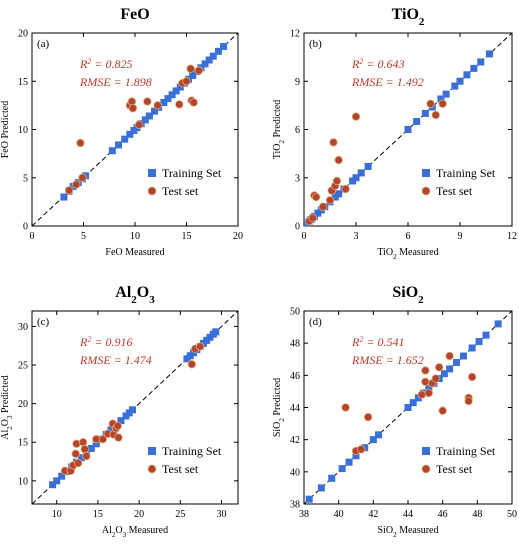 The image size is (519, 550). What do you see at coordinates (460, 236) in the screenshot?
I see `x-tick-label: 9` at bounding box center [460, 236].